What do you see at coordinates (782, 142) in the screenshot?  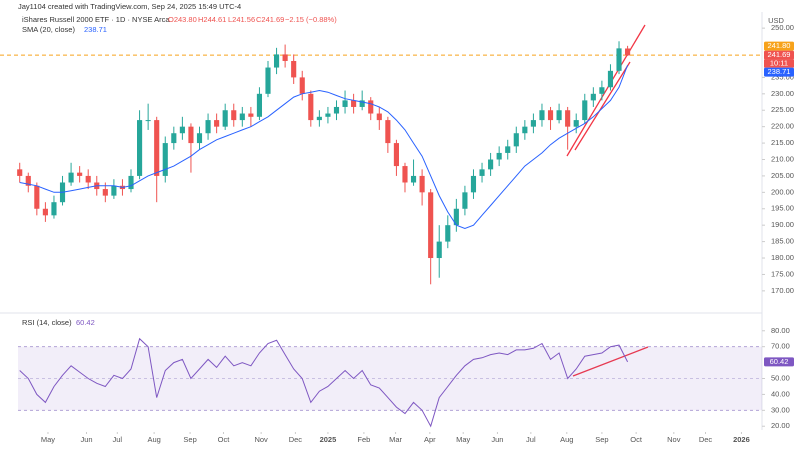 I see `y-tick-label: 215.00` at bounding box center [782, 142].